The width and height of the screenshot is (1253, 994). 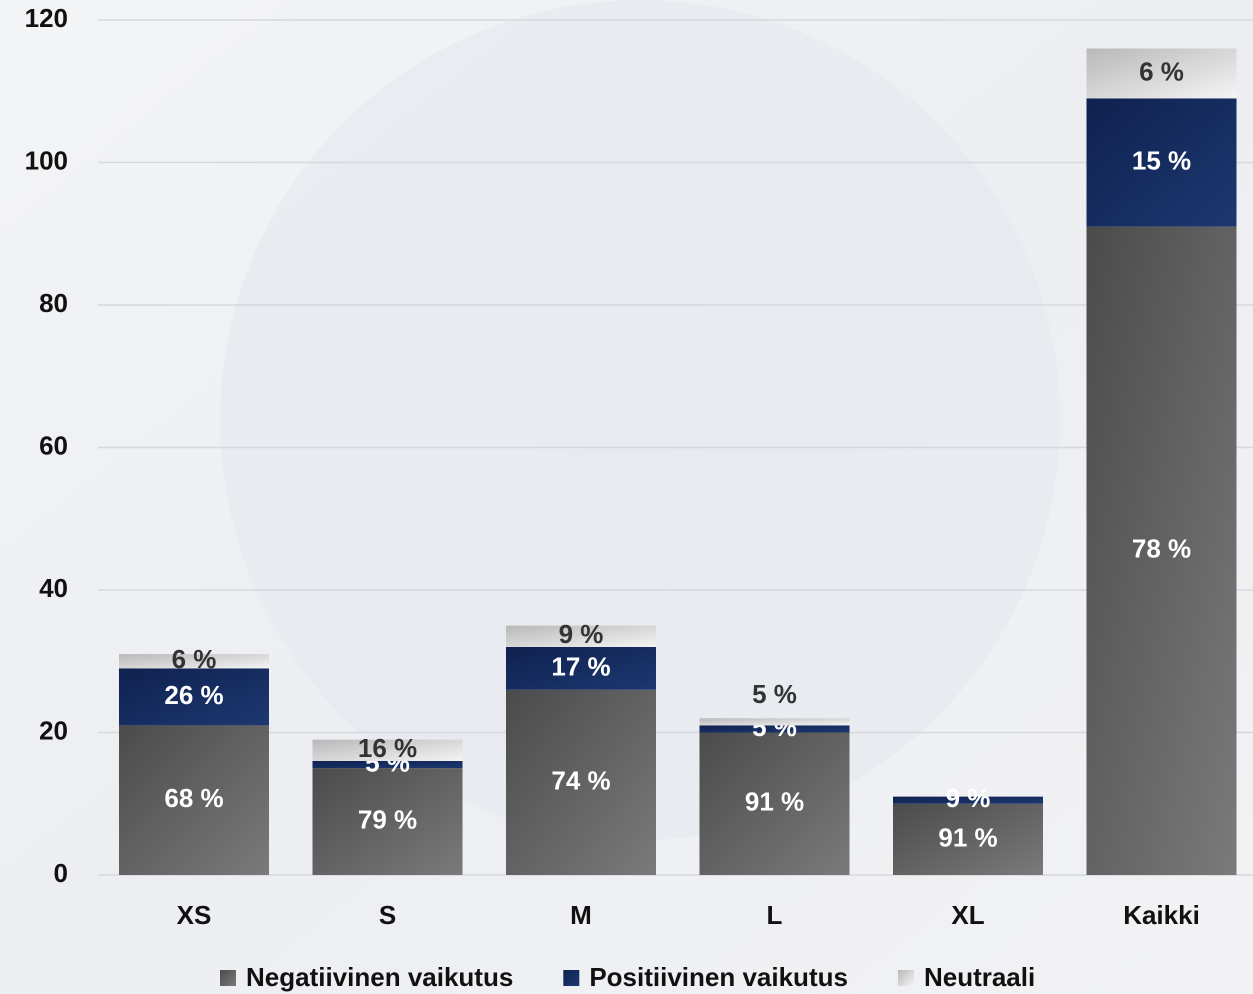 I want to click on x-tick-label: XS, so click(x=194, y=915).